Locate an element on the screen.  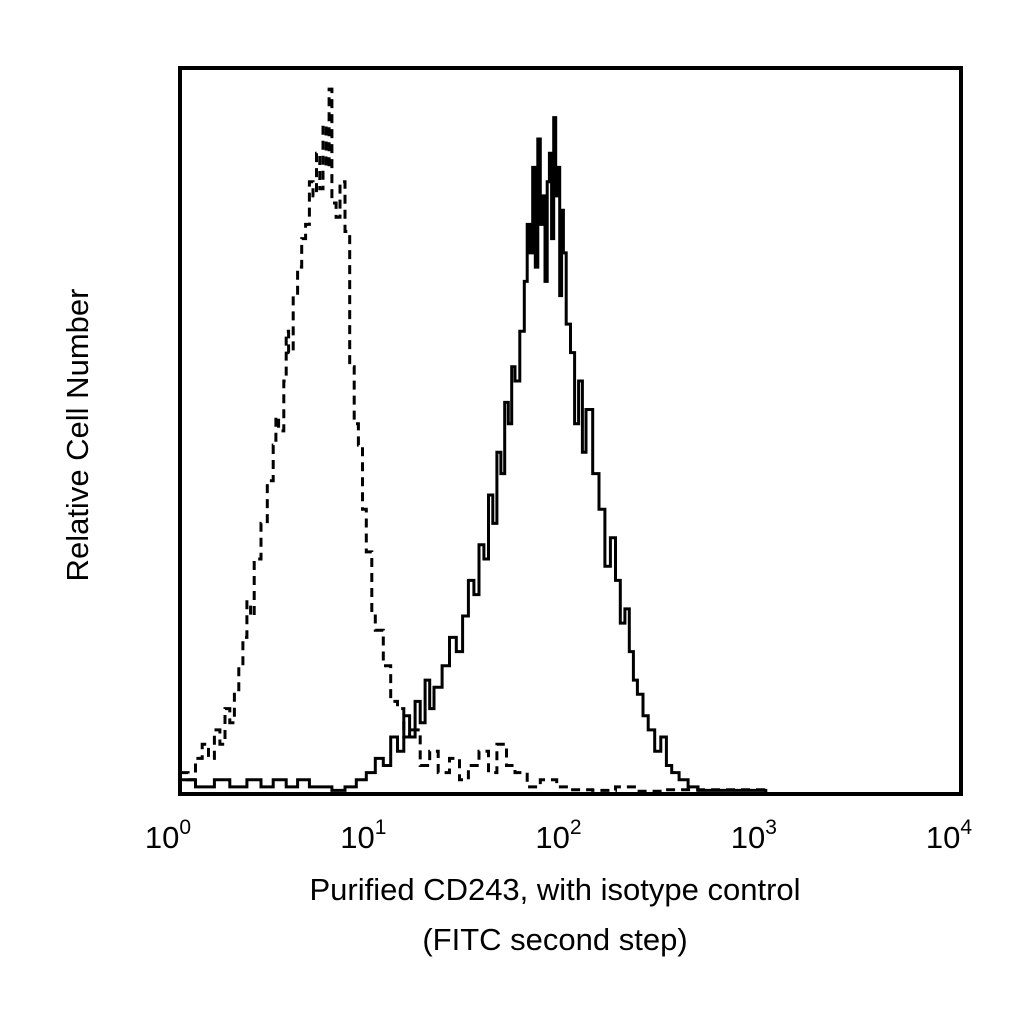
x-tick-label: 10² is located at coordinates (558, 835).